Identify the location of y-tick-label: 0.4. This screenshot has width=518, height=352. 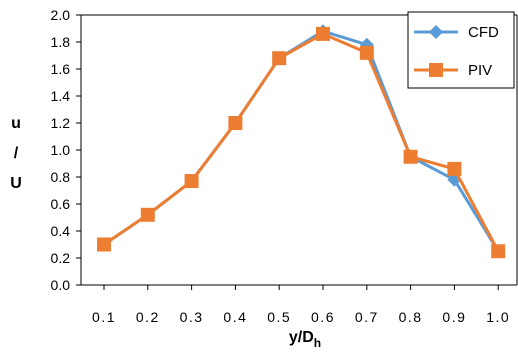
(61, 231).